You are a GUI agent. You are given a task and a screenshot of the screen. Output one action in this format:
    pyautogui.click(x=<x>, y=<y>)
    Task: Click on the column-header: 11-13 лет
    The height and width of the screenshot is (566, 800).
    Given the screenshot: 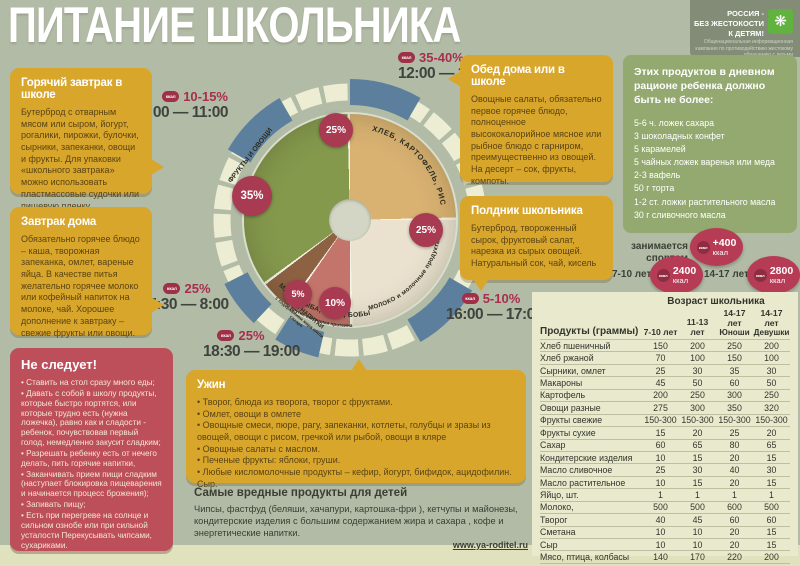 What is the action you would take?
    pyautogui.click(x=697, y=327)
    